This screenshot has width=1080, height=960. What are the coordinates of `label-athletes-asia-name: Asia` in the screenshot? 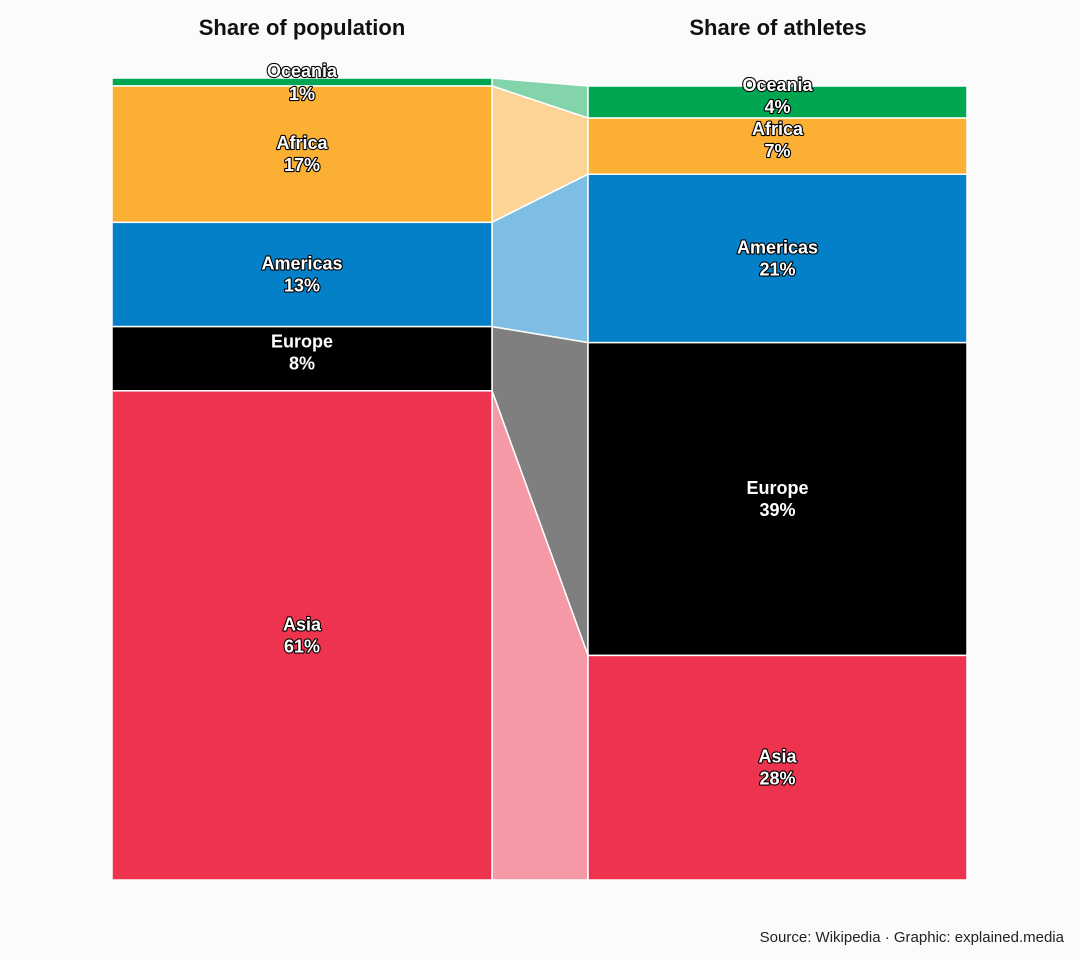 It's located at (777, 757).